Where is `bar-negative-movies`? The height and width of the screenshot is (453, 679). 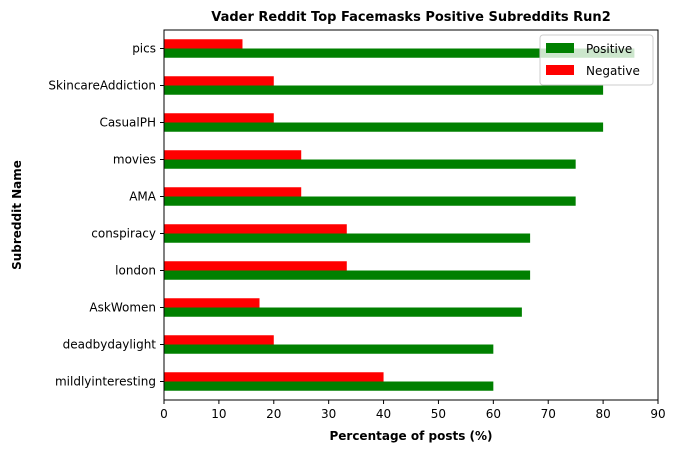 bar-negative-movies is located at coordinates (233, 155).